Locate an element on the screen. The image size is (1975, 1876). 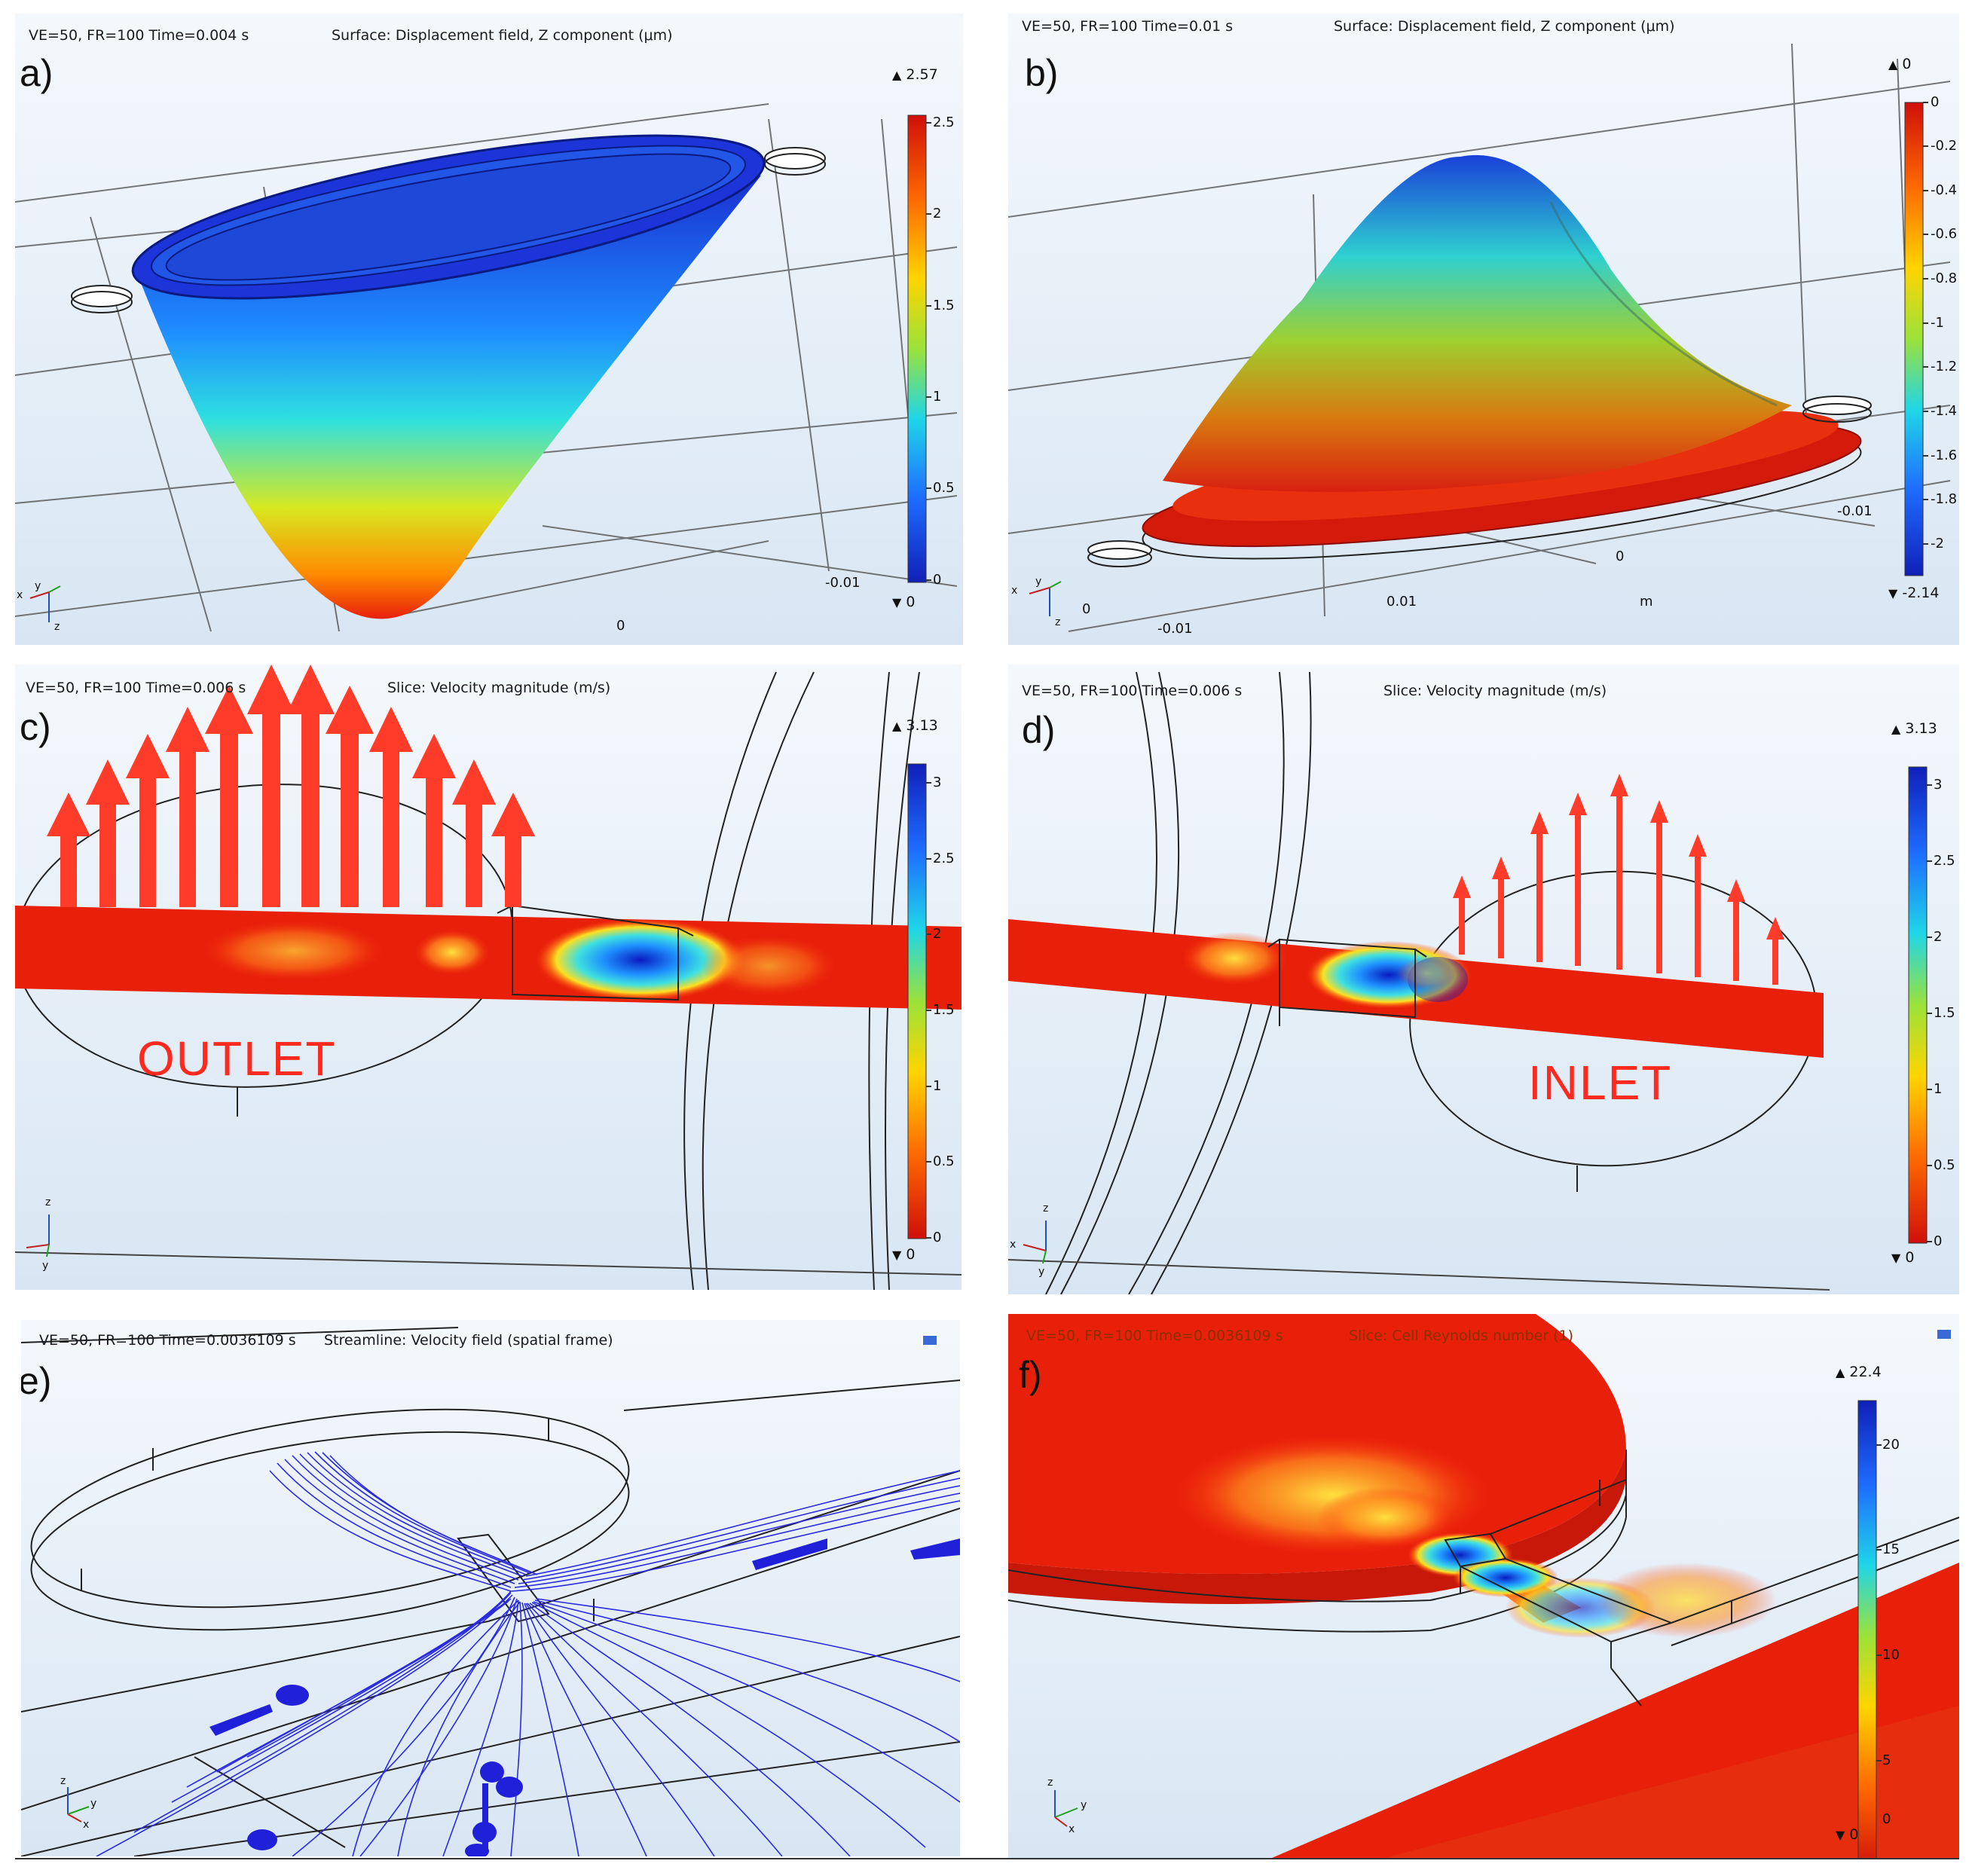
panel-f-canvas is located at coordinates (1483, 1586).